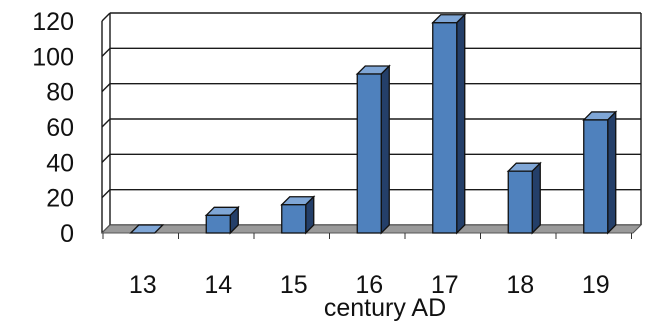 Image resolution: width=649 pixels, height=321 pixels. Describe the element at coordinates (143, 285) in the screenshot. I see `x-tick-label: 13` at that location.